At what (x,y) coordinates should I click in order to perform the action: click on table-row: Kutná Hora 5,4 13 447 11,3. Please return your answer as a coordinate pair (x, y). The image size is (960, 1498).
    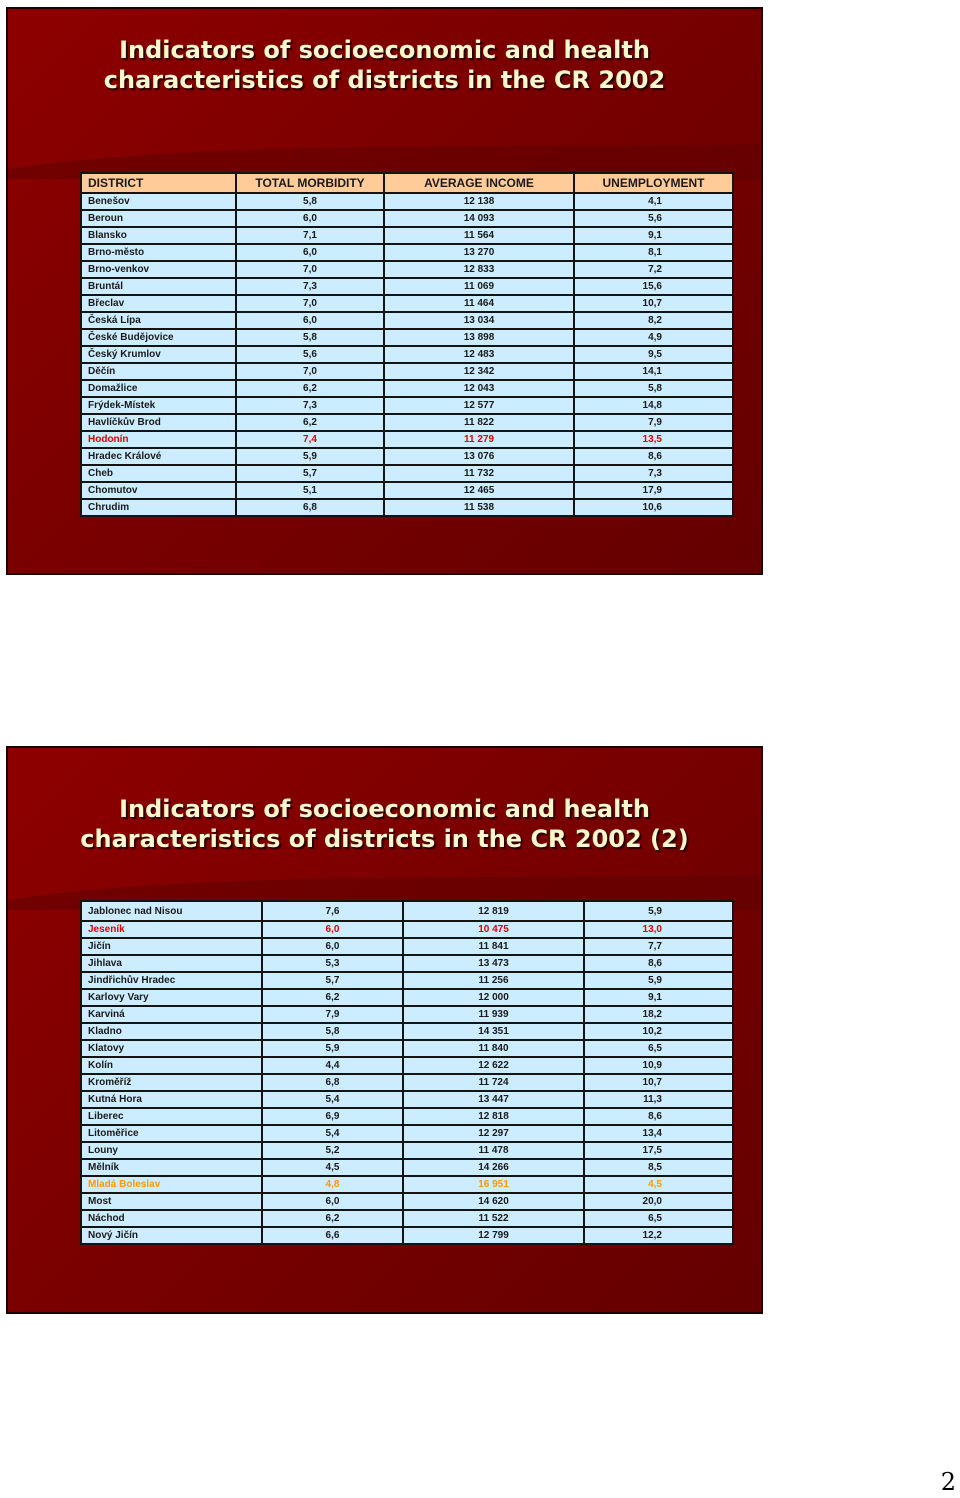
    Looking at the image, I should click on (407, 1099).